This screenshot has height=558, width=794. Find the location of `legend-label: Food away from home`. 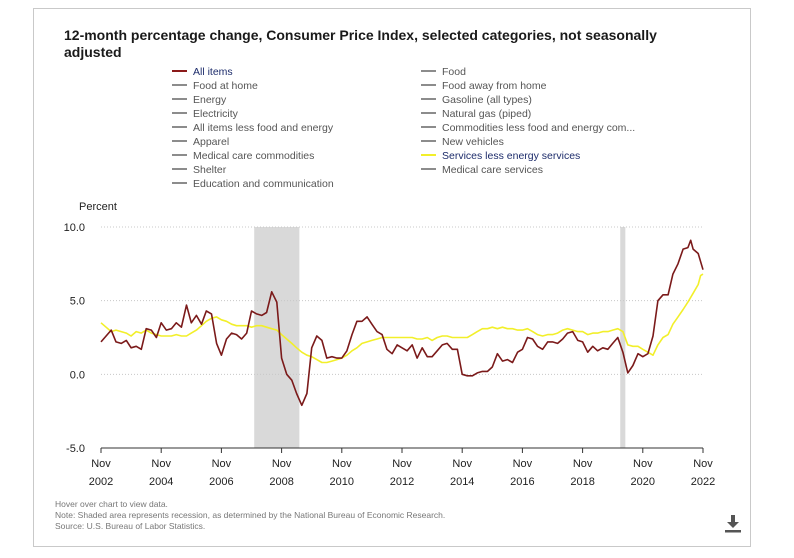

legend-label: Food away from home is located at coordinates (494, 86).